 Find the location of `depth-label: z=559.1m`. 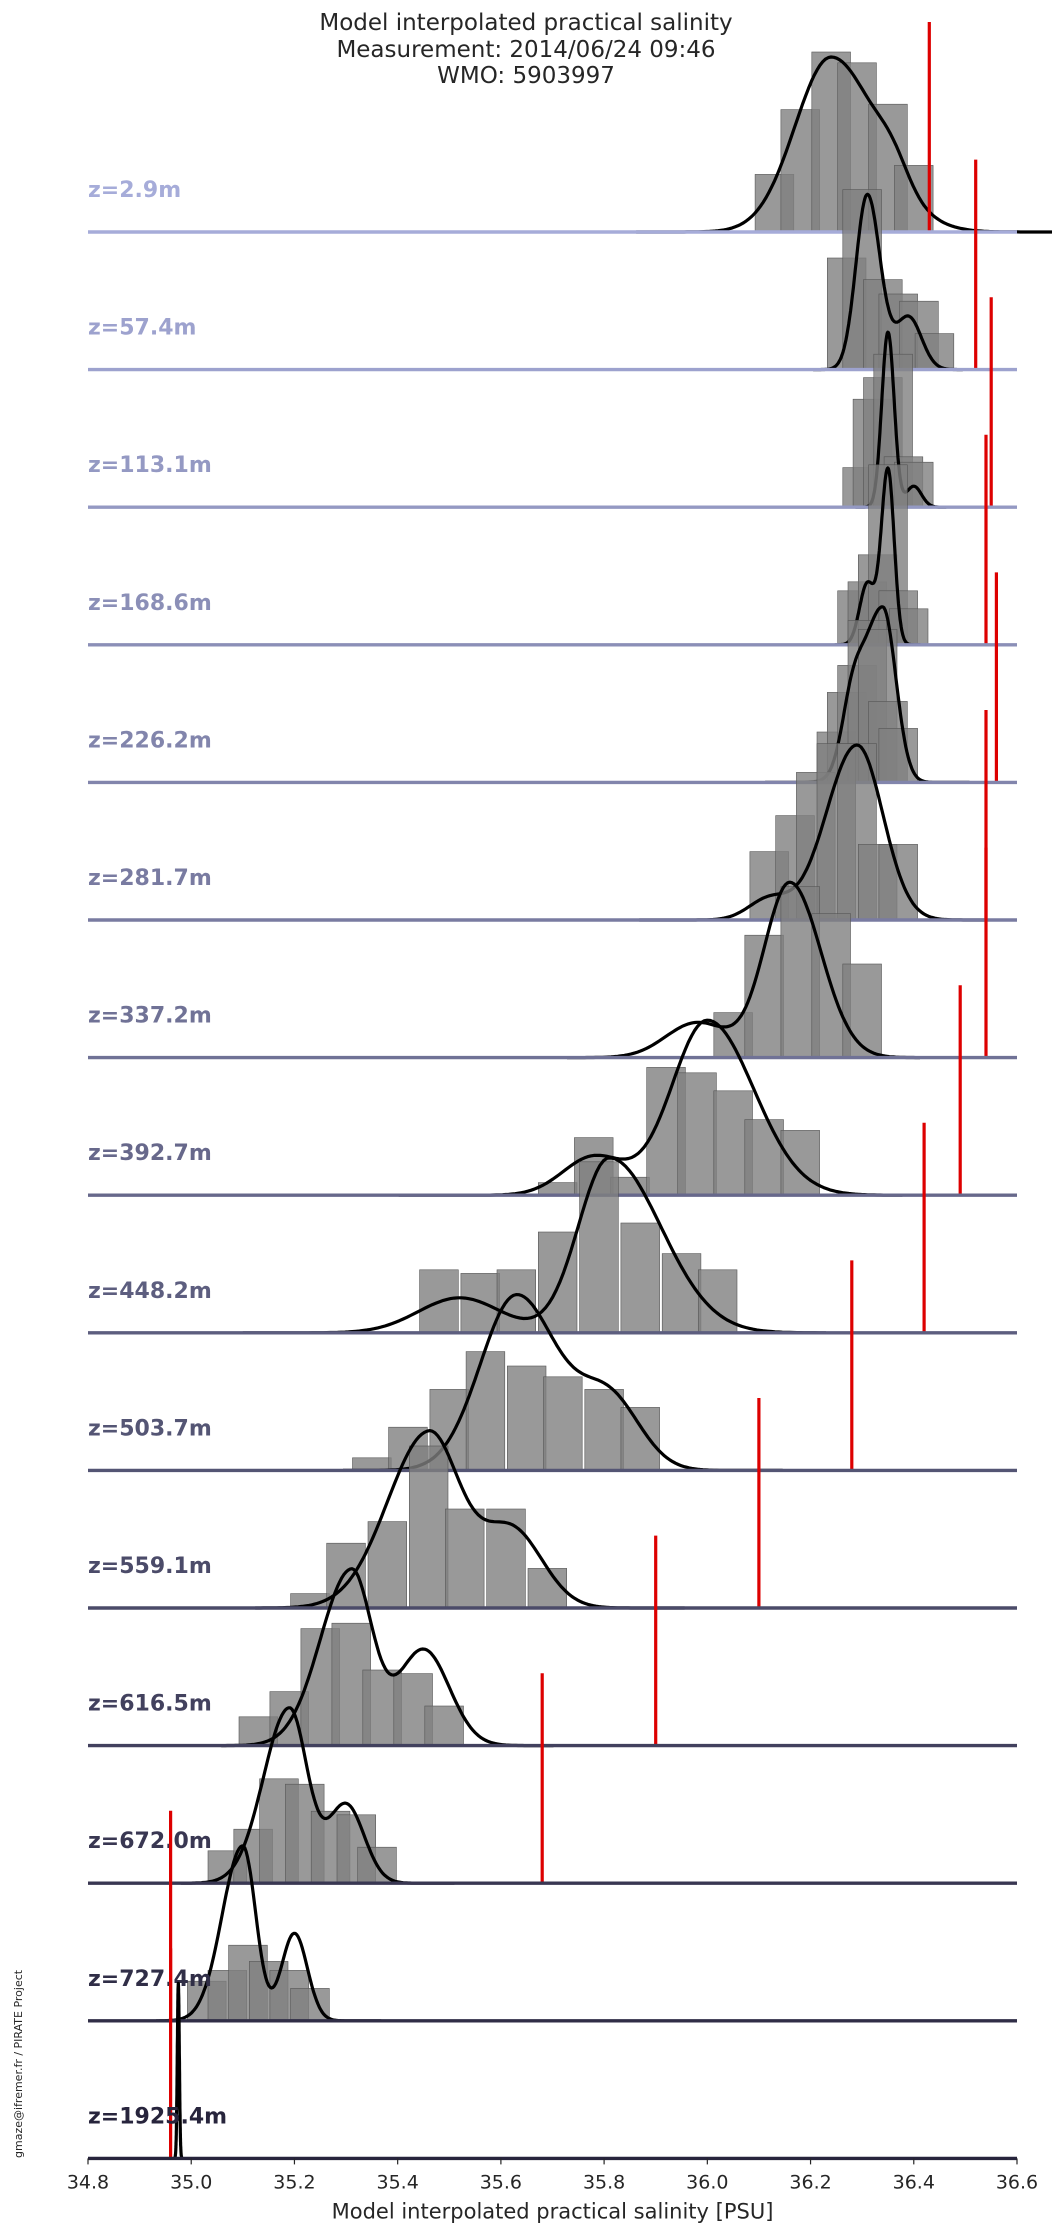

depth-label: z=559.1m is located at coordinates (150, 1566).